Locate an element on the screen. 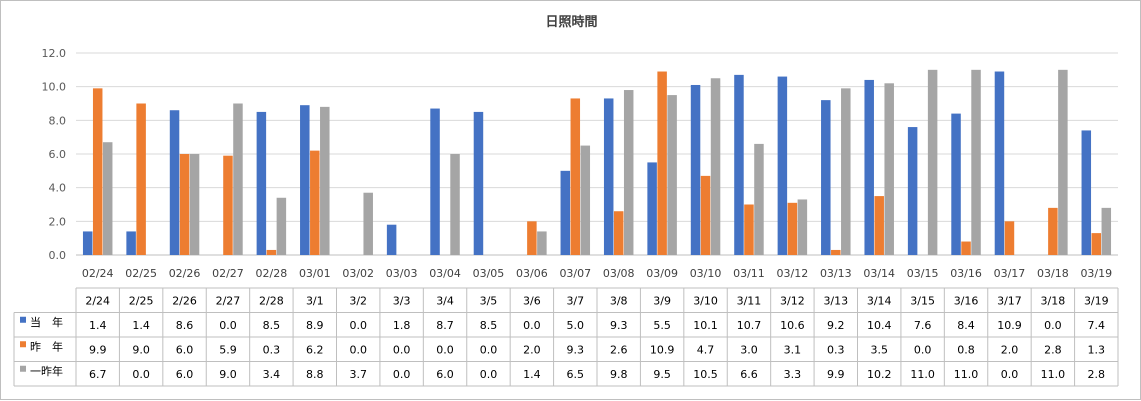 The width and height of the screenshot is (1141, 401). table-value-cell: 6.2 is located at coordinates (315, 349).